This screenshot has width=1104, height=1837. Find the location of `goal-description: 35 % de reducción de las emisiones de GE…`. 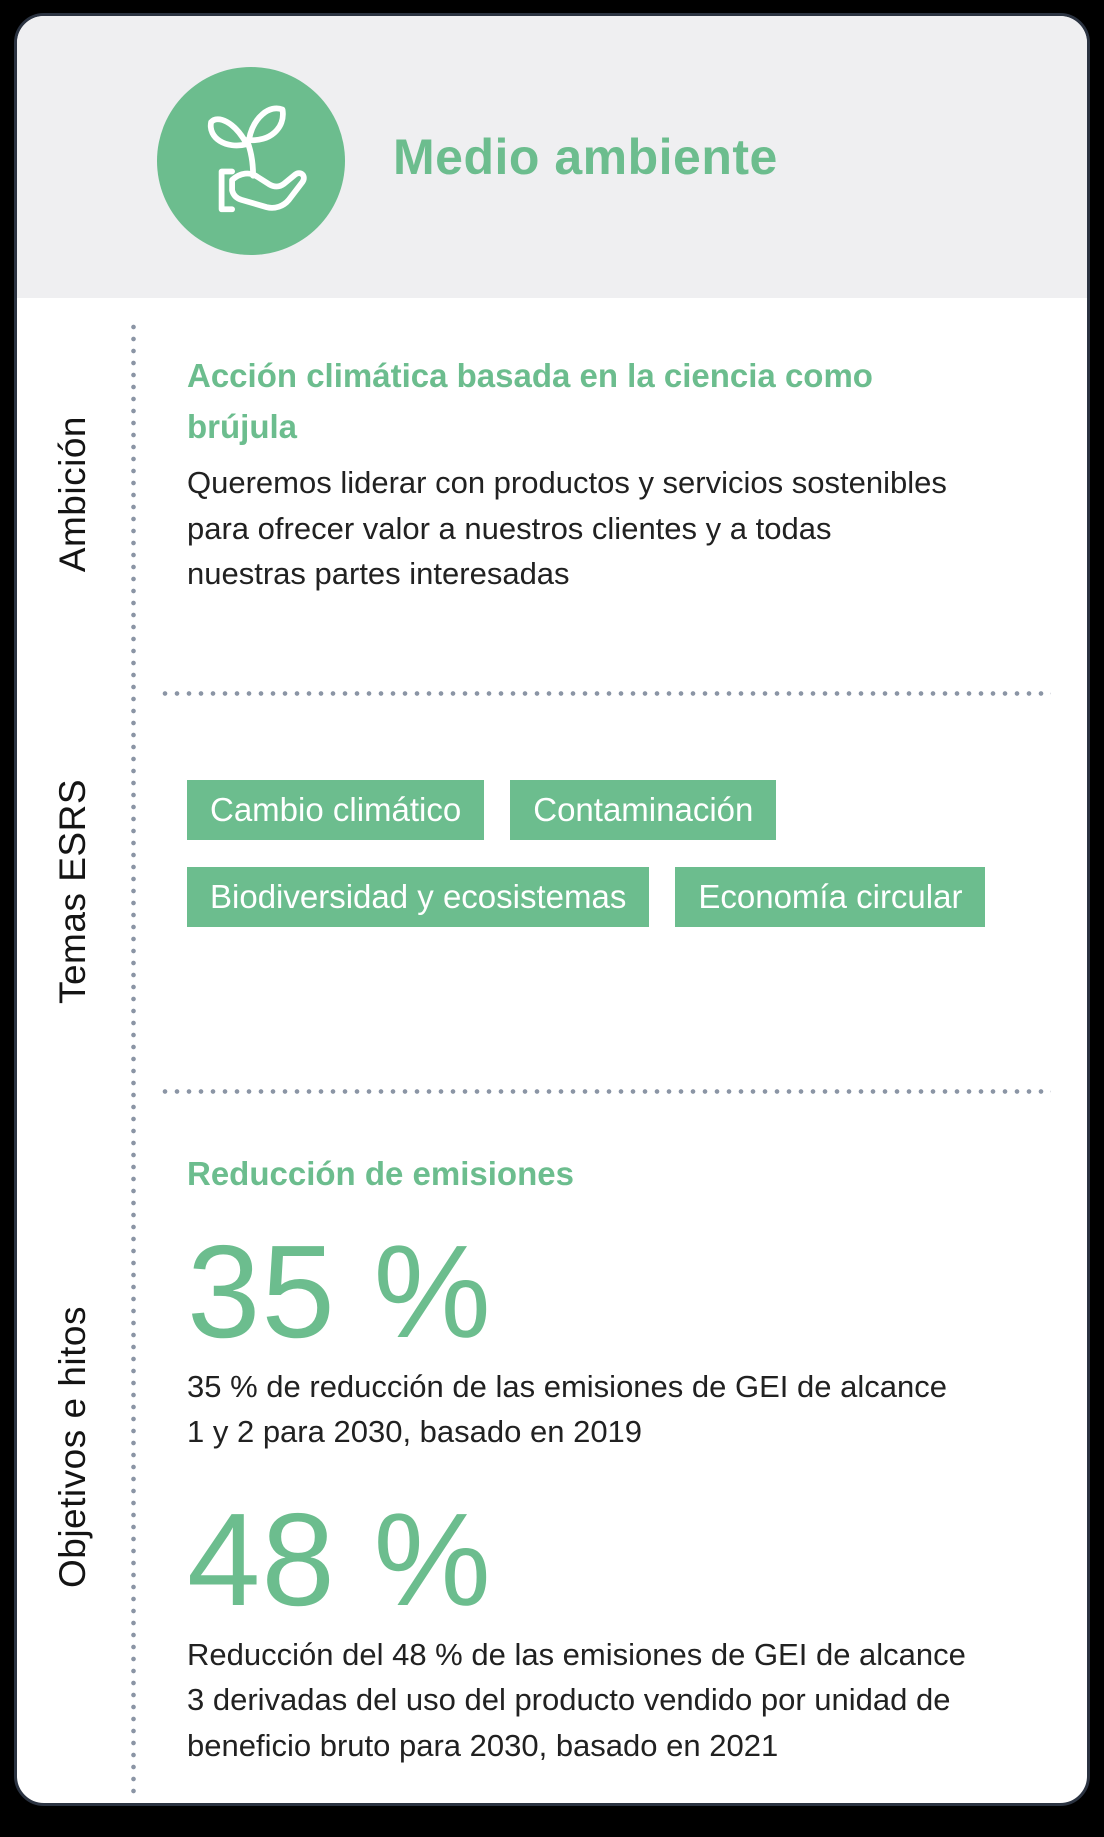

goal-description: 35 % de reducción de las emisiones de GE… is located at coordinates (567, 1409).